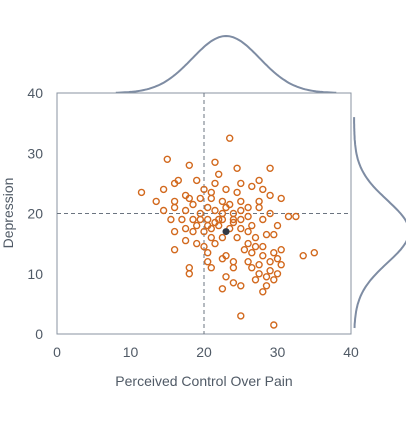 This screenshot has width=406, height=428. What do you see at coordinates (379, 223) in the screenshot?
I see `y-marginal-density-curve` at bounding box center [379, 223].